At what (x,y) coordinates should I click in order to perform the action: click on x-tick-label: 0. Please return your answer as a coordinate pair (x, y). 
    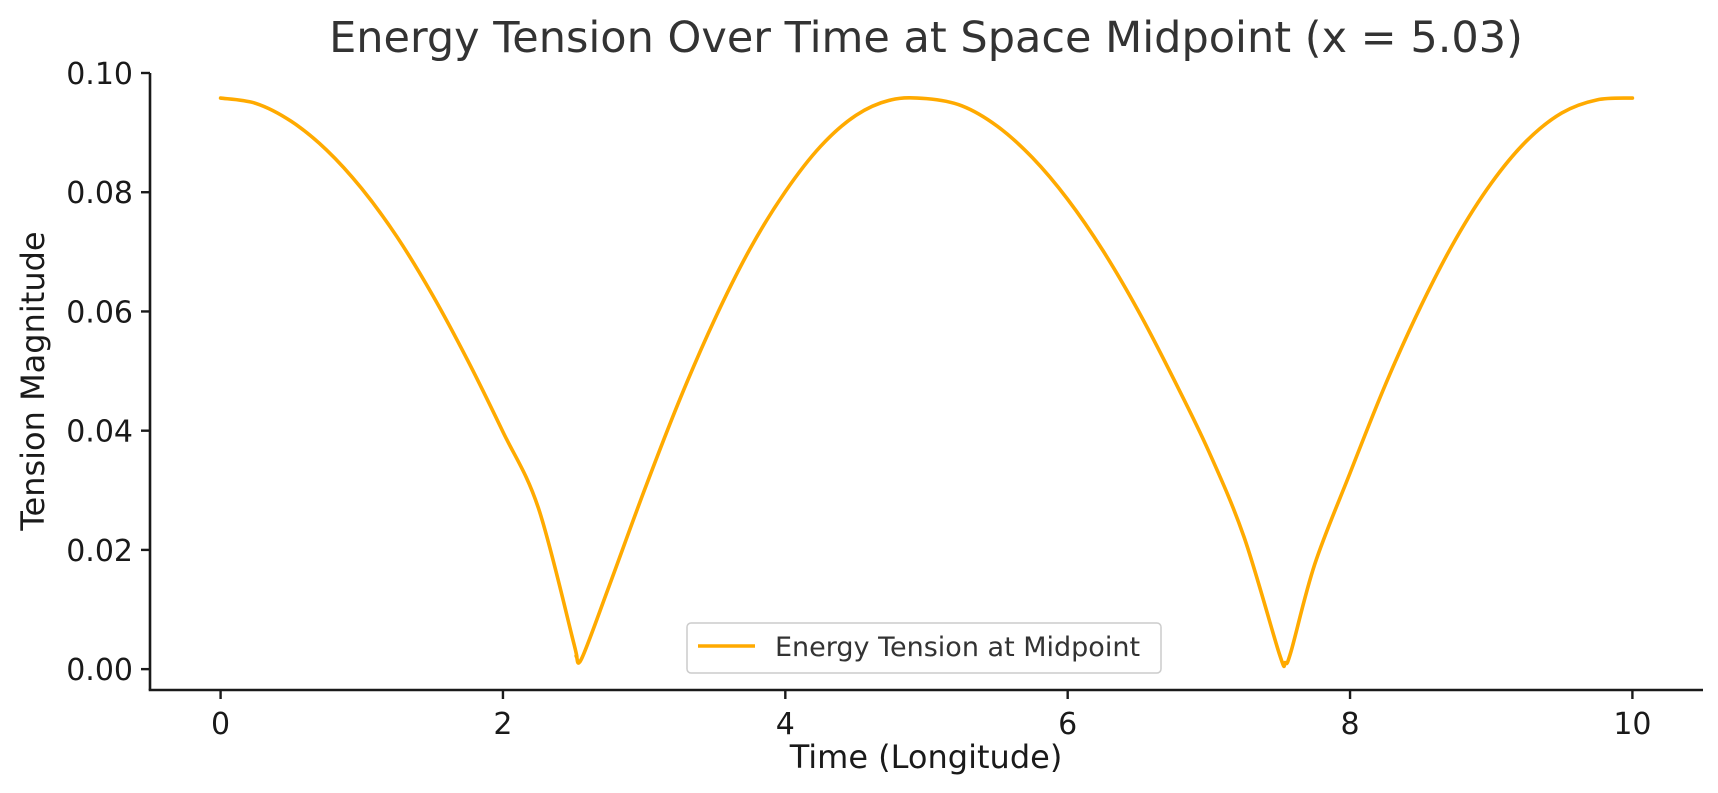
    Looking at the image, I should click on (220, 724).